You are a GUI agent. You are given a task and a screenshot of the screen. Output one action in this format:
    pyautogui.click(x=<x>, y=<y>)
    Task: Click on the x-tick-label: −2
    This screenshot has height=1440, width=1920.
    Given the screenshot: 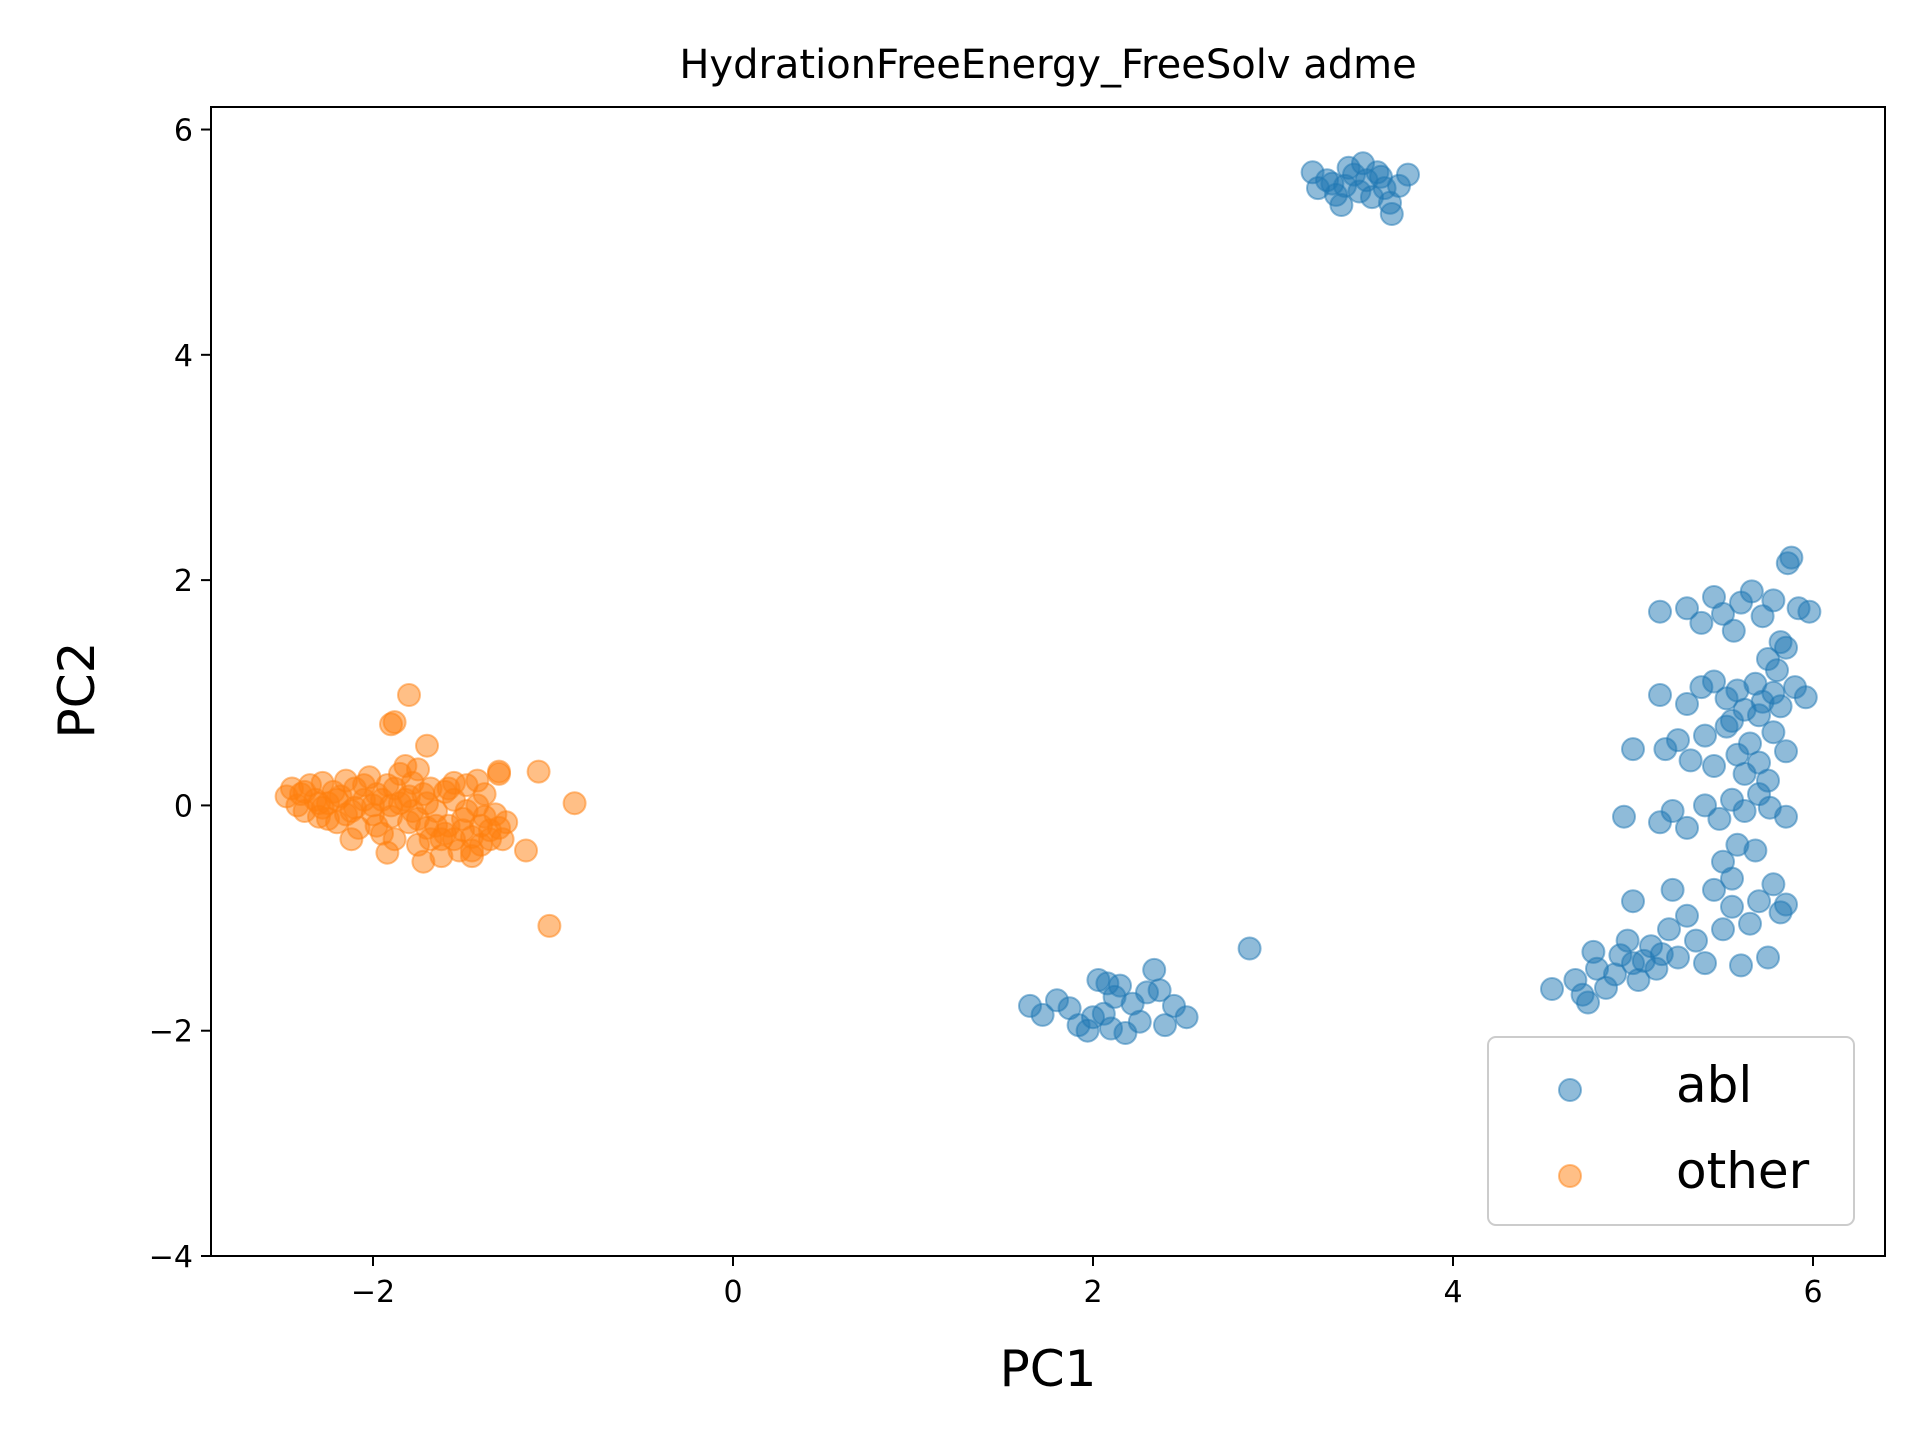 What is the action you would take?
    pyautogui.click(x=373, y=1292)
    